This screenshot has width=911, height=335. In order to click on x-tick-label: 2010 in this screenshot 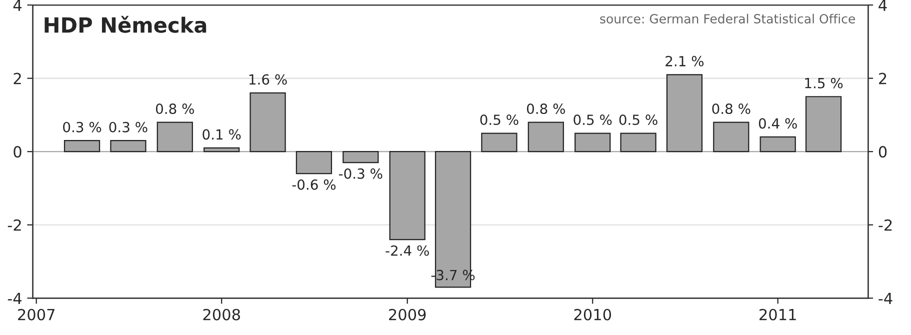, I will do `click(593, 314)`.